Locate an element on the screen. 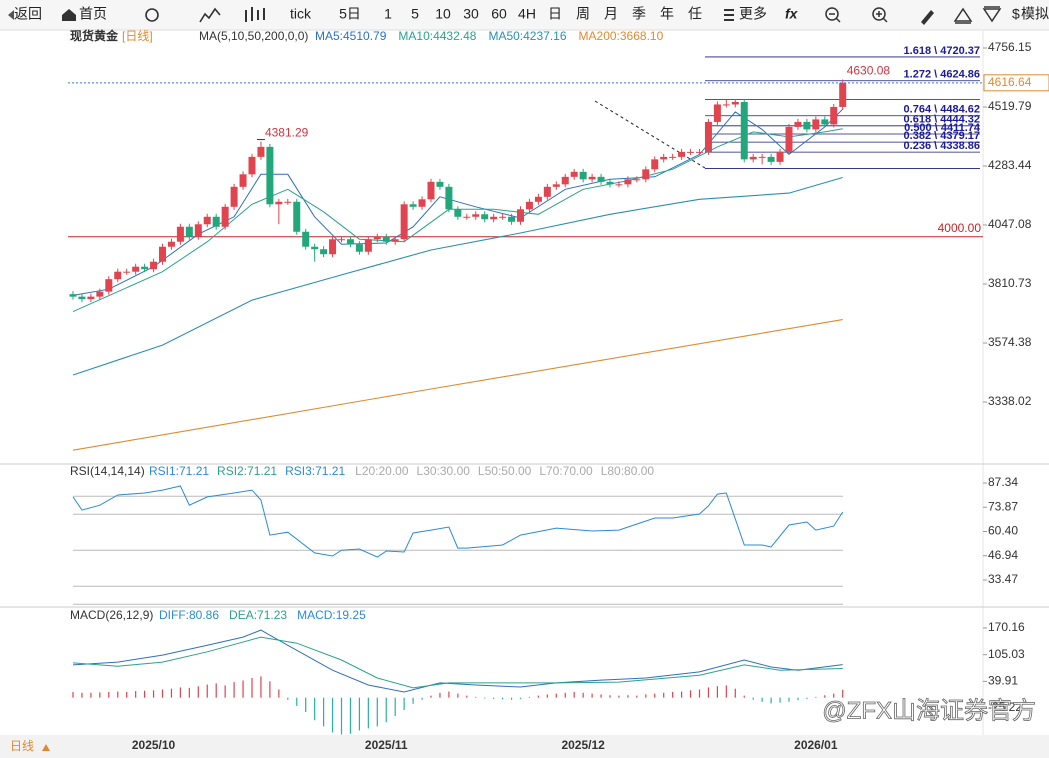 The width and height of the screenshot is (1049, 758). period-button: 10 is located at coordinates (443, 14).